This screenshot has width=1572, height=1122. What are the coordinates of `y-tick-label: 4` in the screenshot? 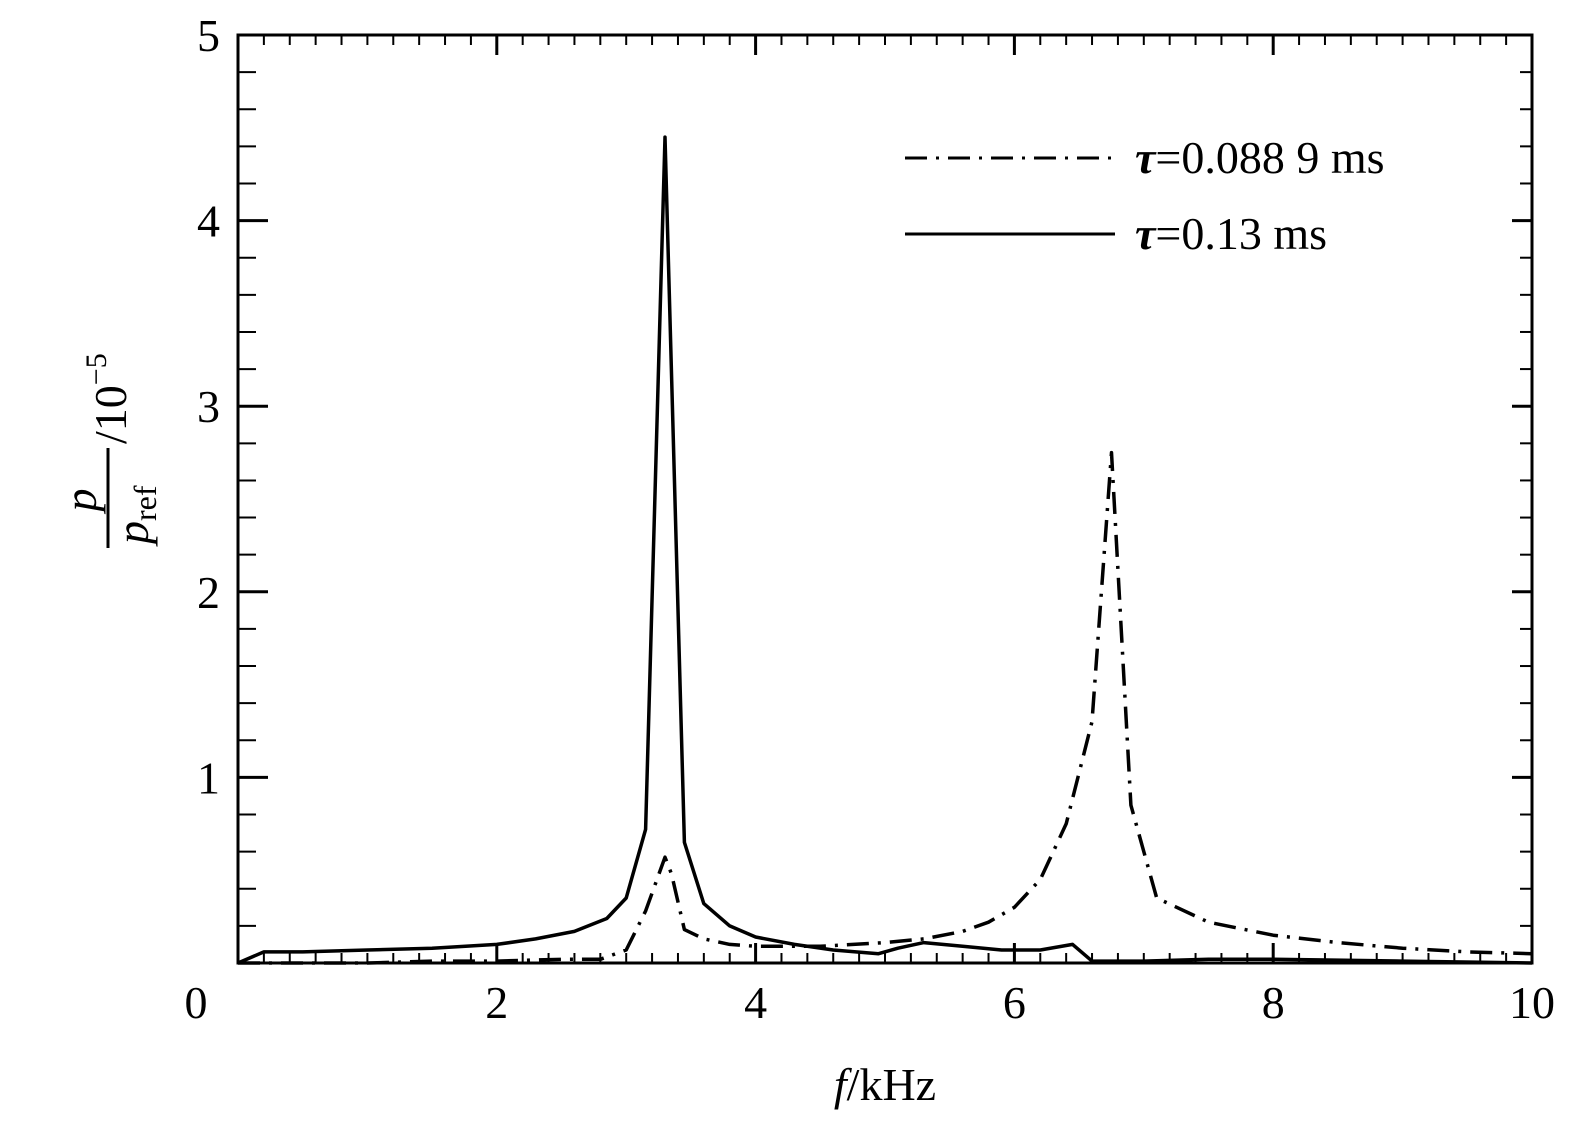 It's located at (208, 221).